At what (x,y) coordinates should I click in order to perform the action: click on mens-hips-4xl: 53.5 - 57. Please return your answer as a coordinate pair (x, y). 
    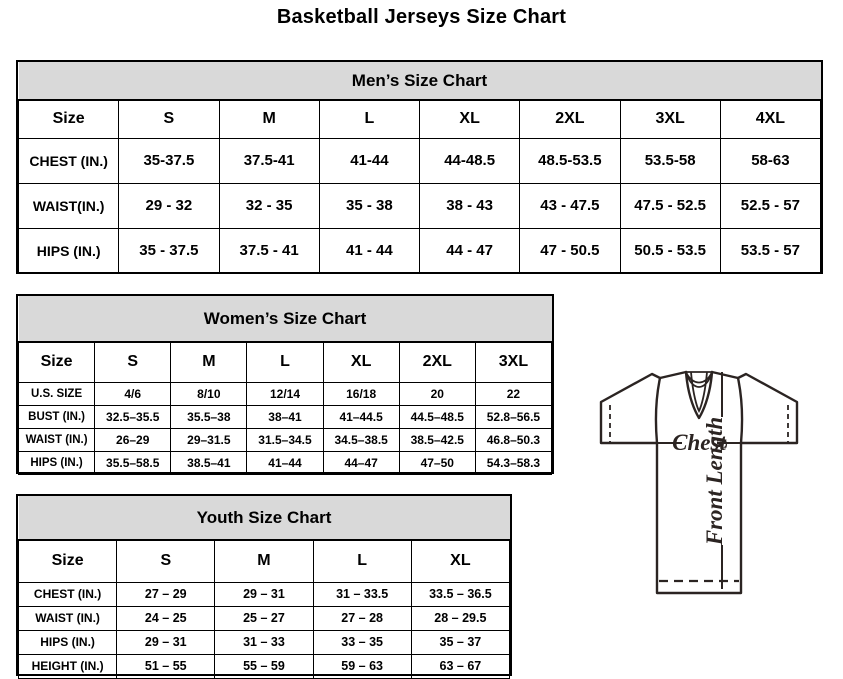
    Looking at the image, I should click on (770, 250).